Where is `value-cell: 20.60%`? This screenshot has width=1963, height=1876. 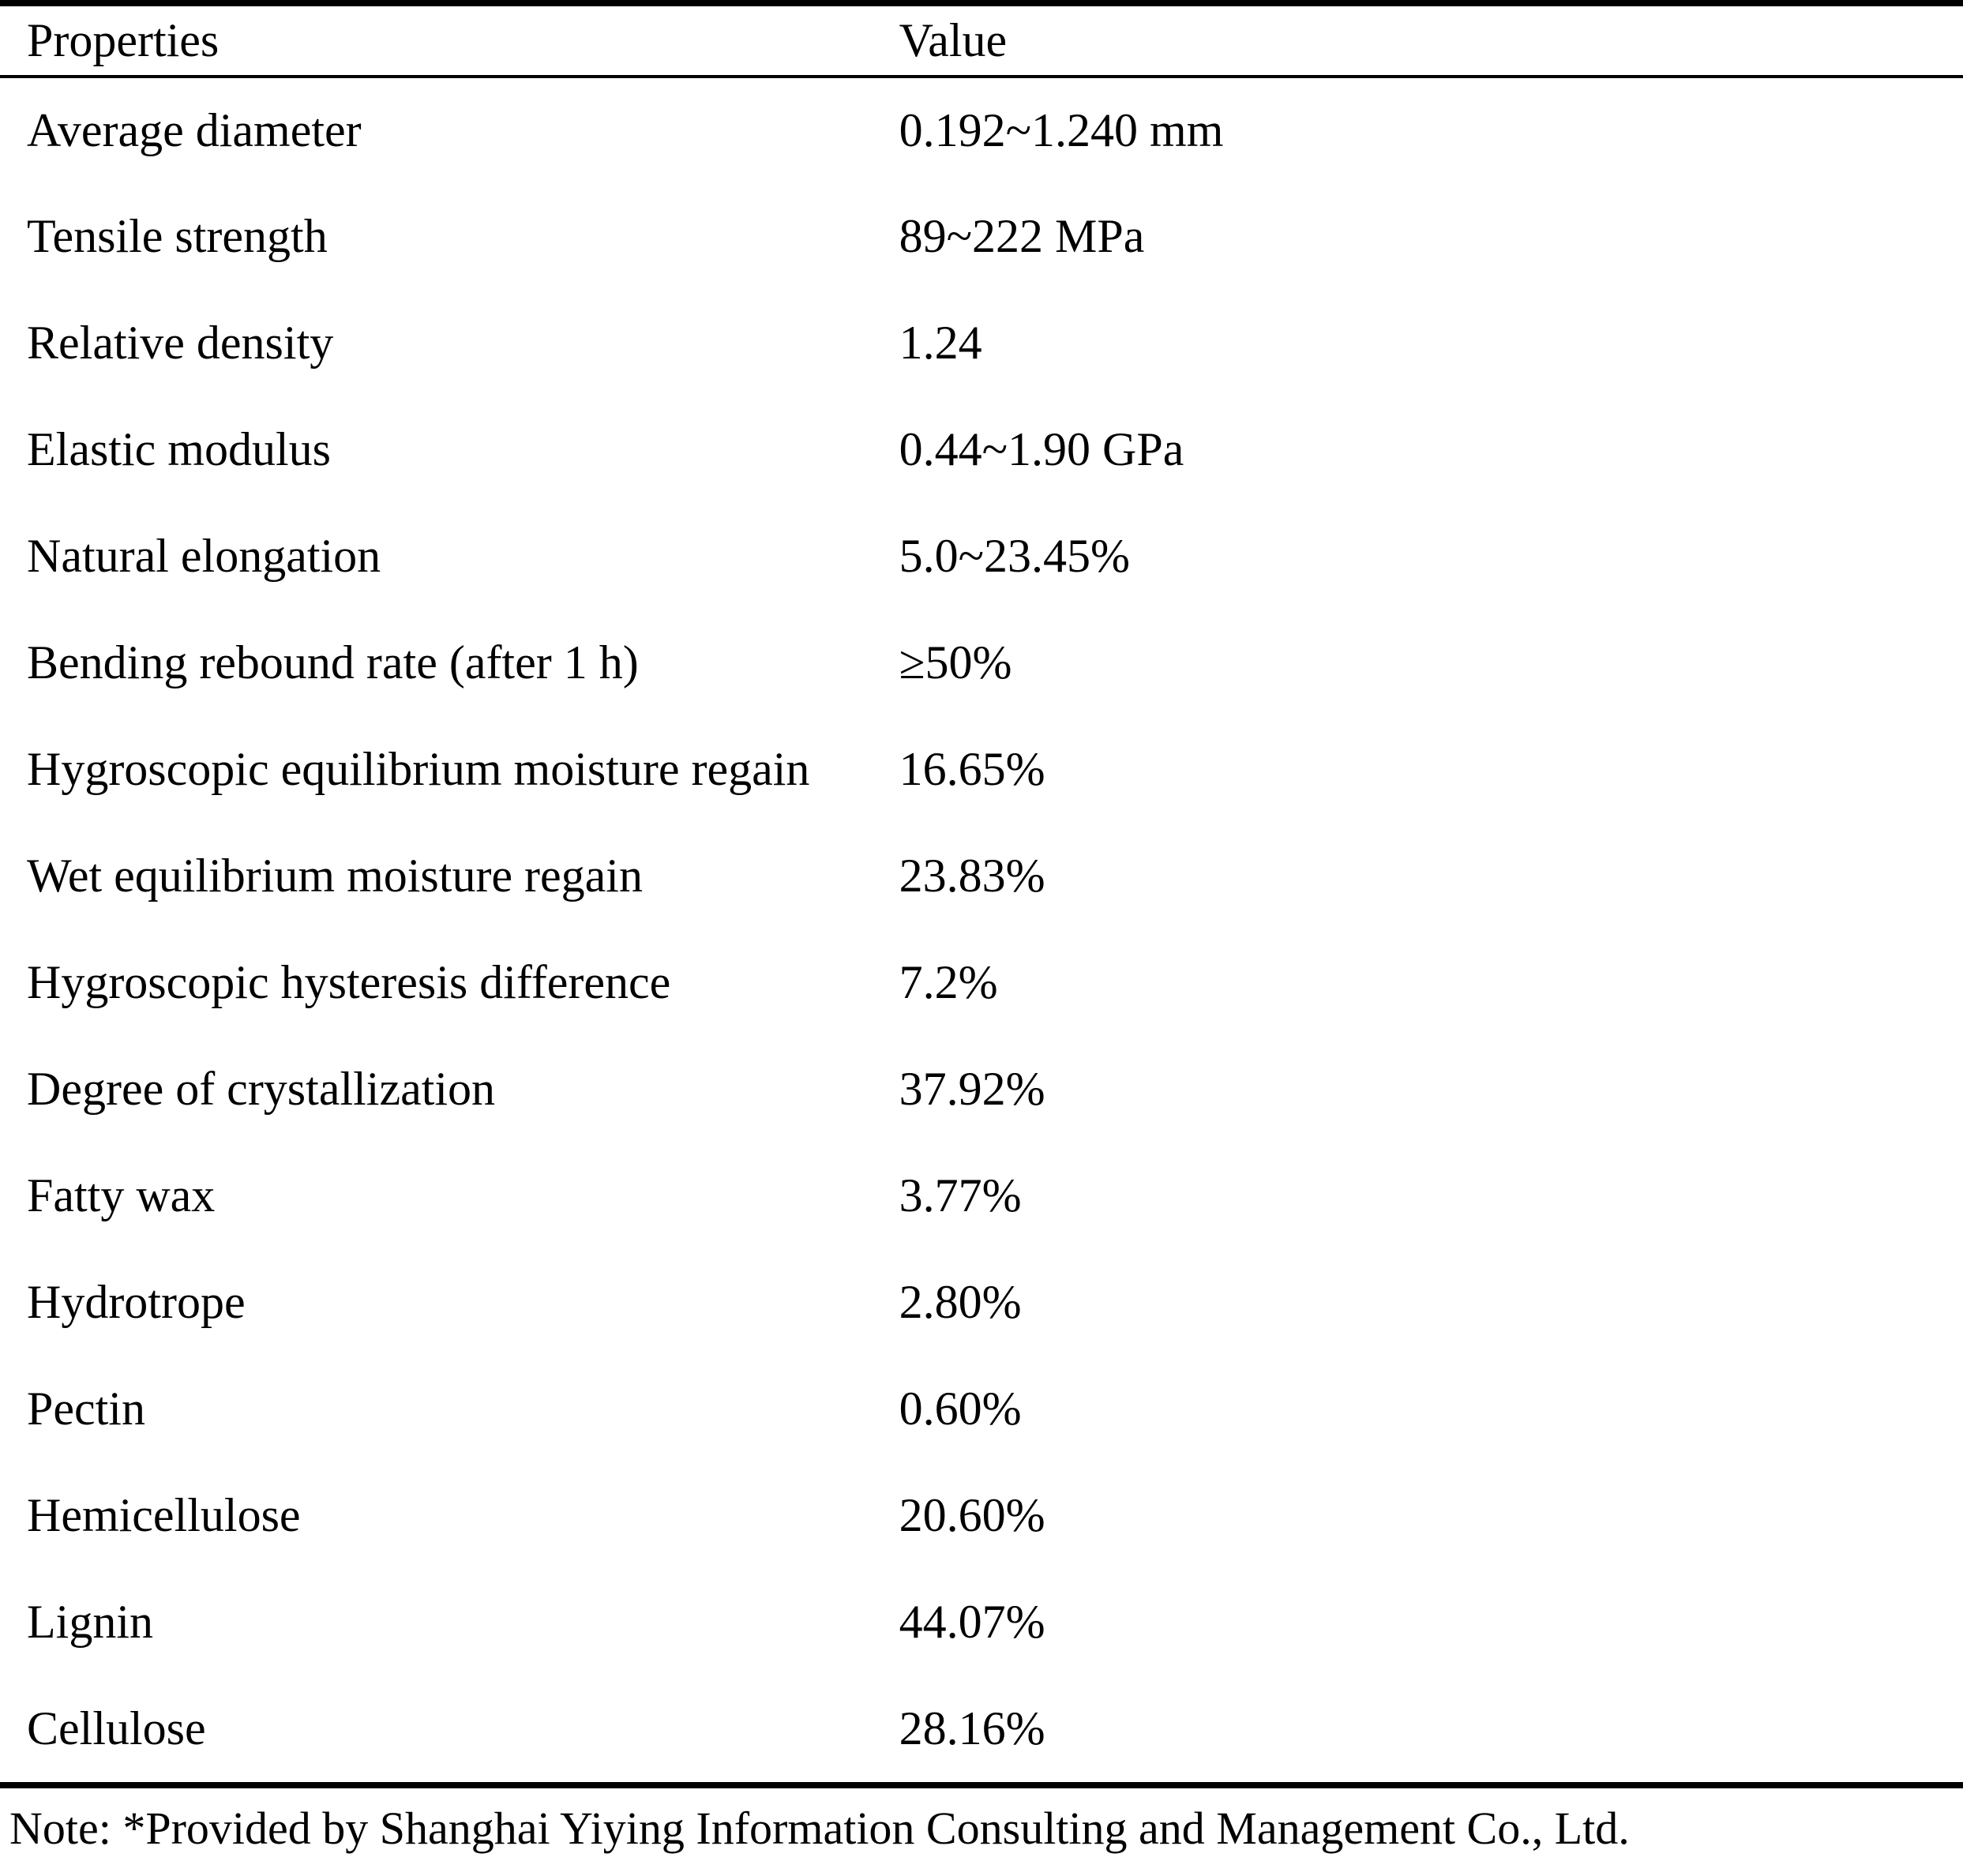 value-cell: 20.60% is located at coordinates (972, 1515).